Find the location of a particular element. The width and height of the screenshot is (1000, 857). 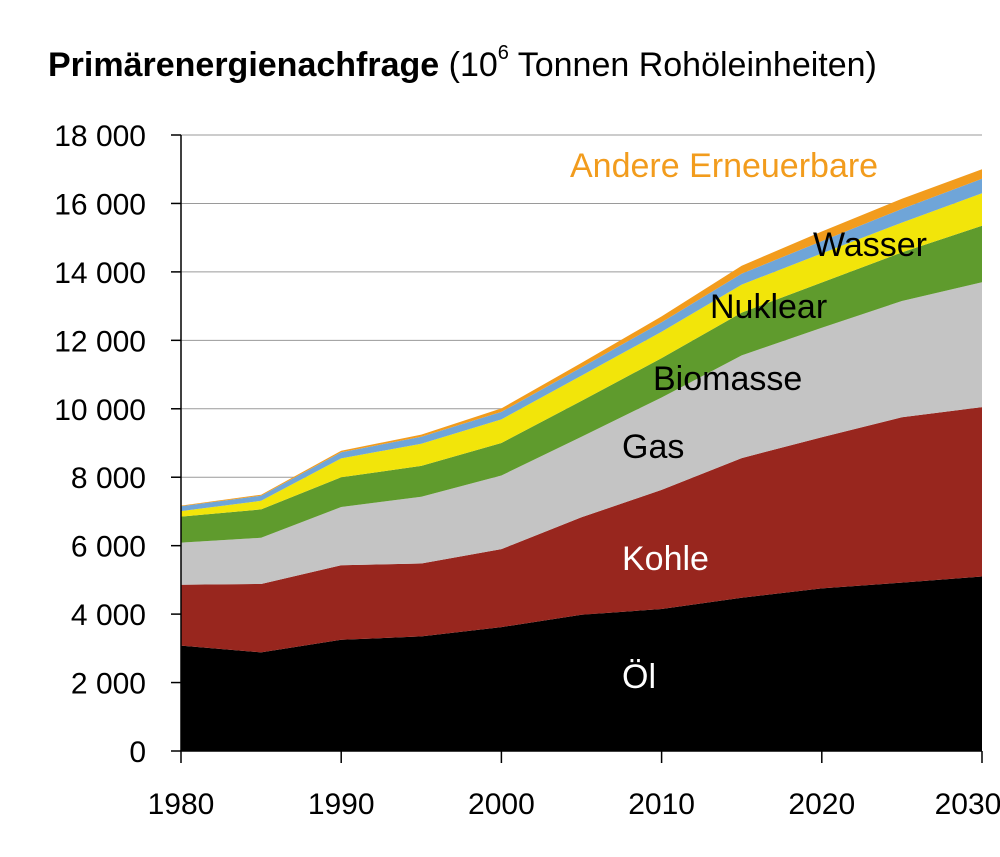

series-label-biomasse: Biomasse is located at coordinates (727, 379).